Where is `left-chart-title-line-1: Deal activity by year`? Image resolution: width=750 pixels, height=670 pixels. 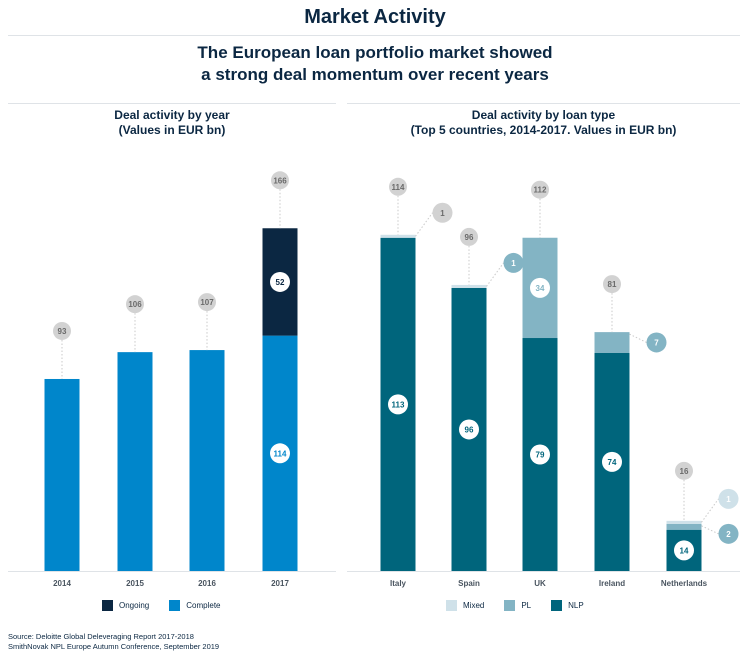 left-chart-title-line-1: Deal activity by year is located at coordinates (172, 115).